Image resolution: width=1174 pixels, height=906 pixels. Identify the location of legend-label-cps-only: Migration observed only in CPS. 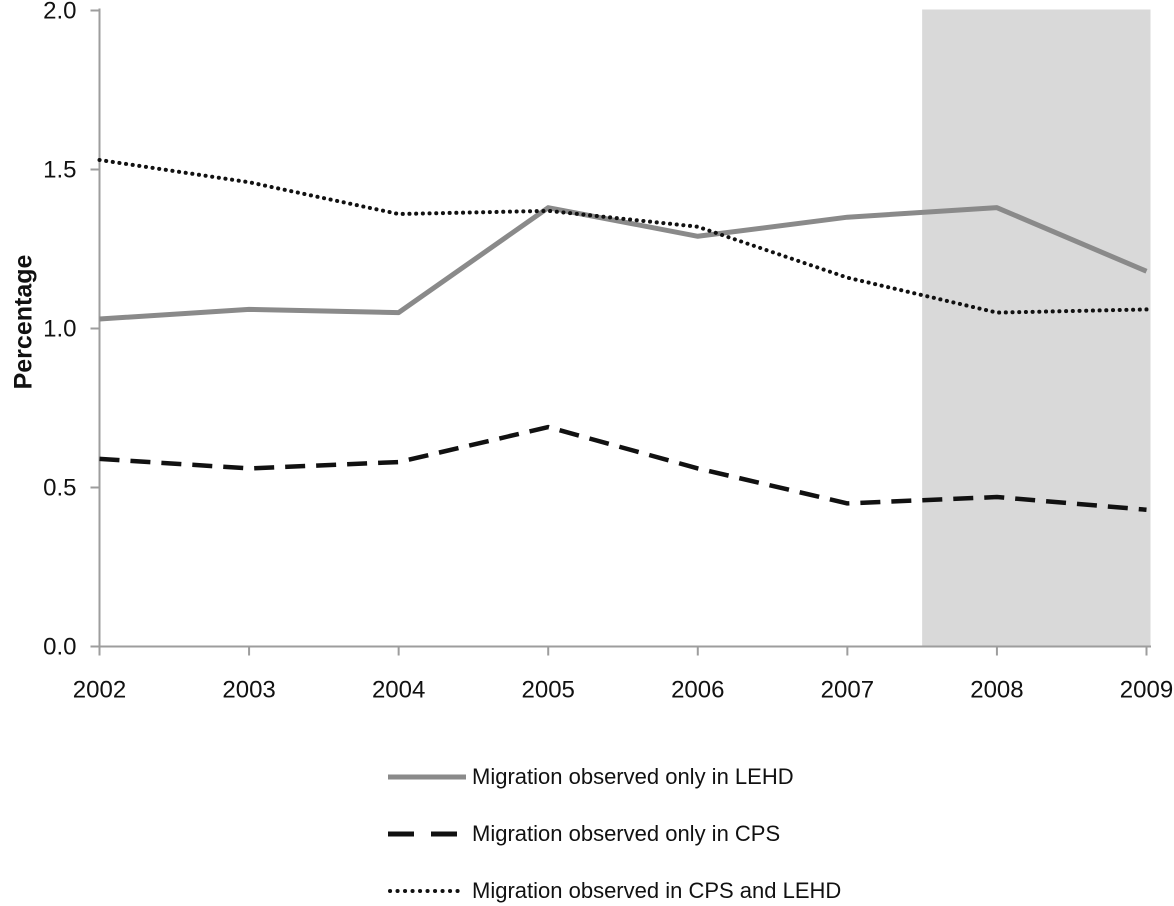
(626, 833).